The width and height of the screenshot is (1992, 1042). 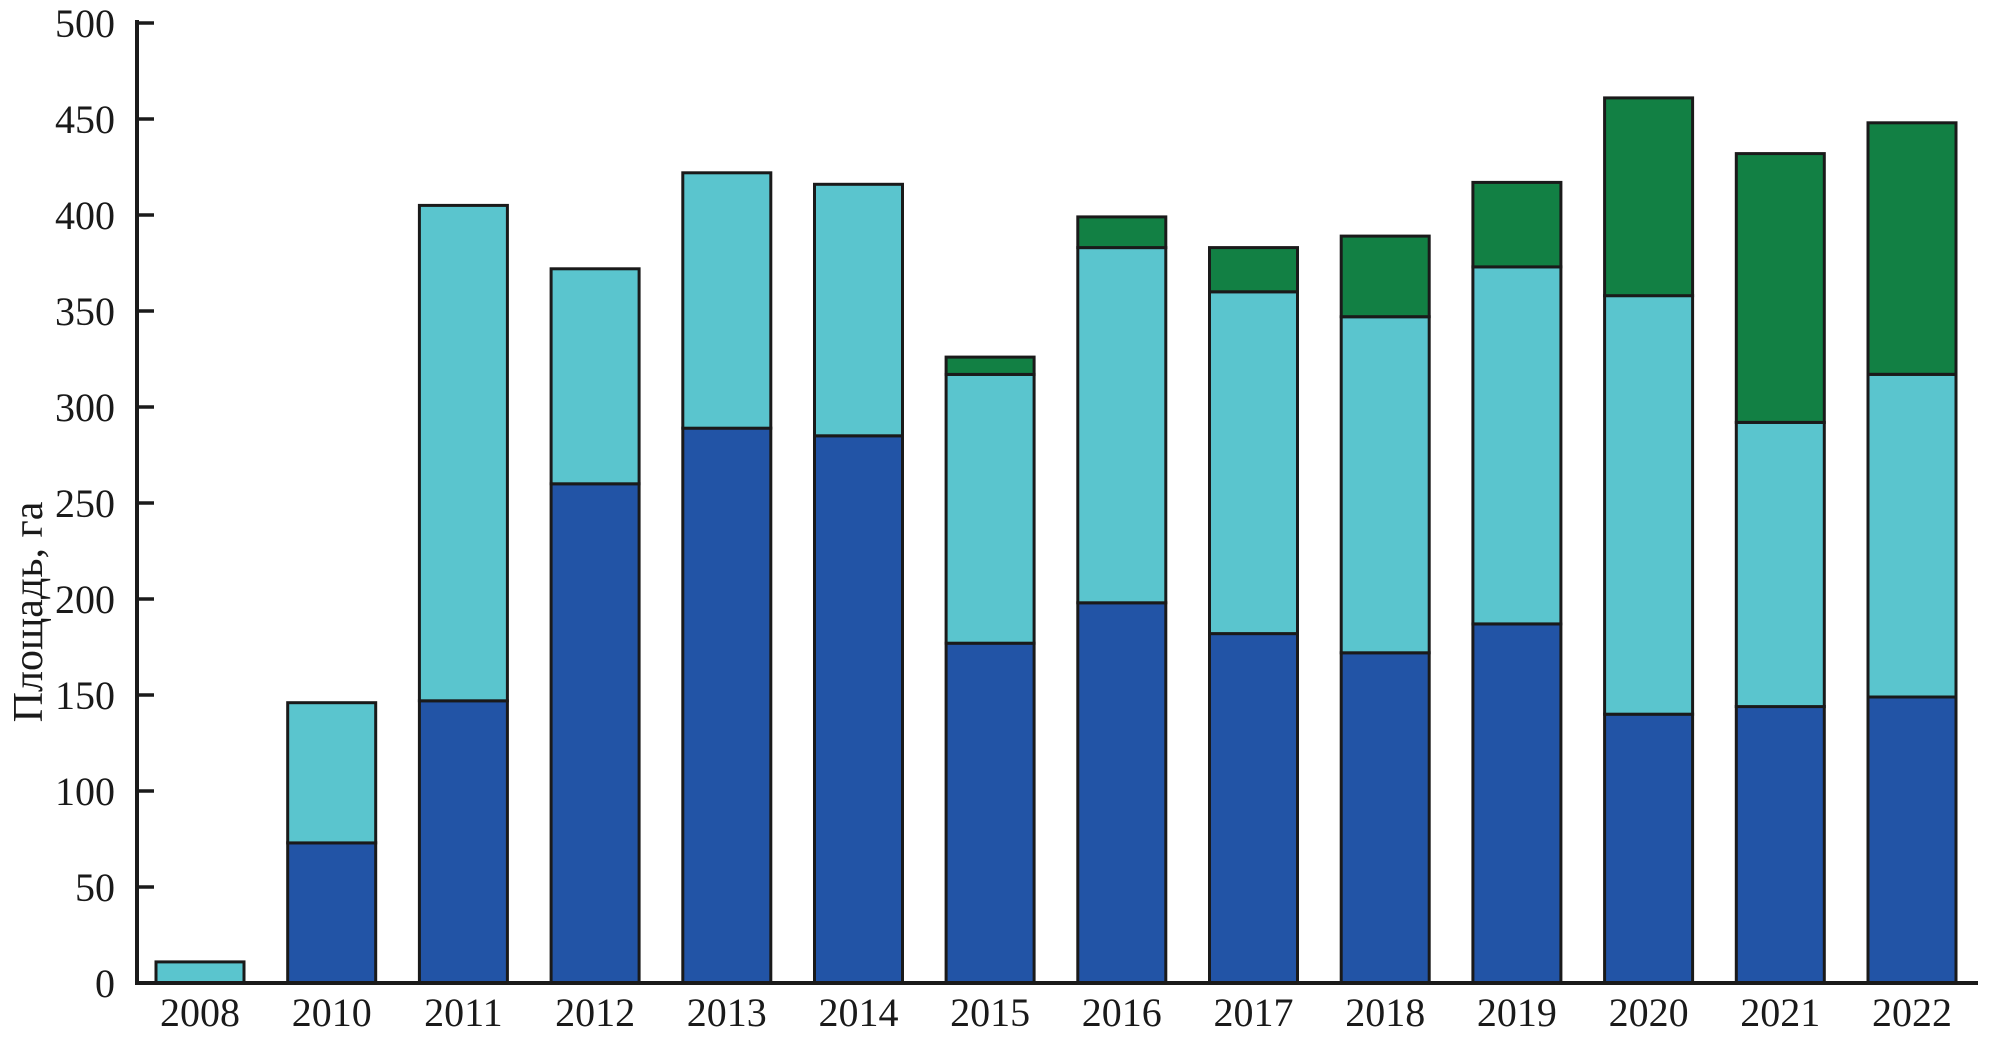 What do you see at coordinates (463, 1012) in the screenshot?
I see `x-tick-label-2011: 2011` at bounding box center [463, 1012].